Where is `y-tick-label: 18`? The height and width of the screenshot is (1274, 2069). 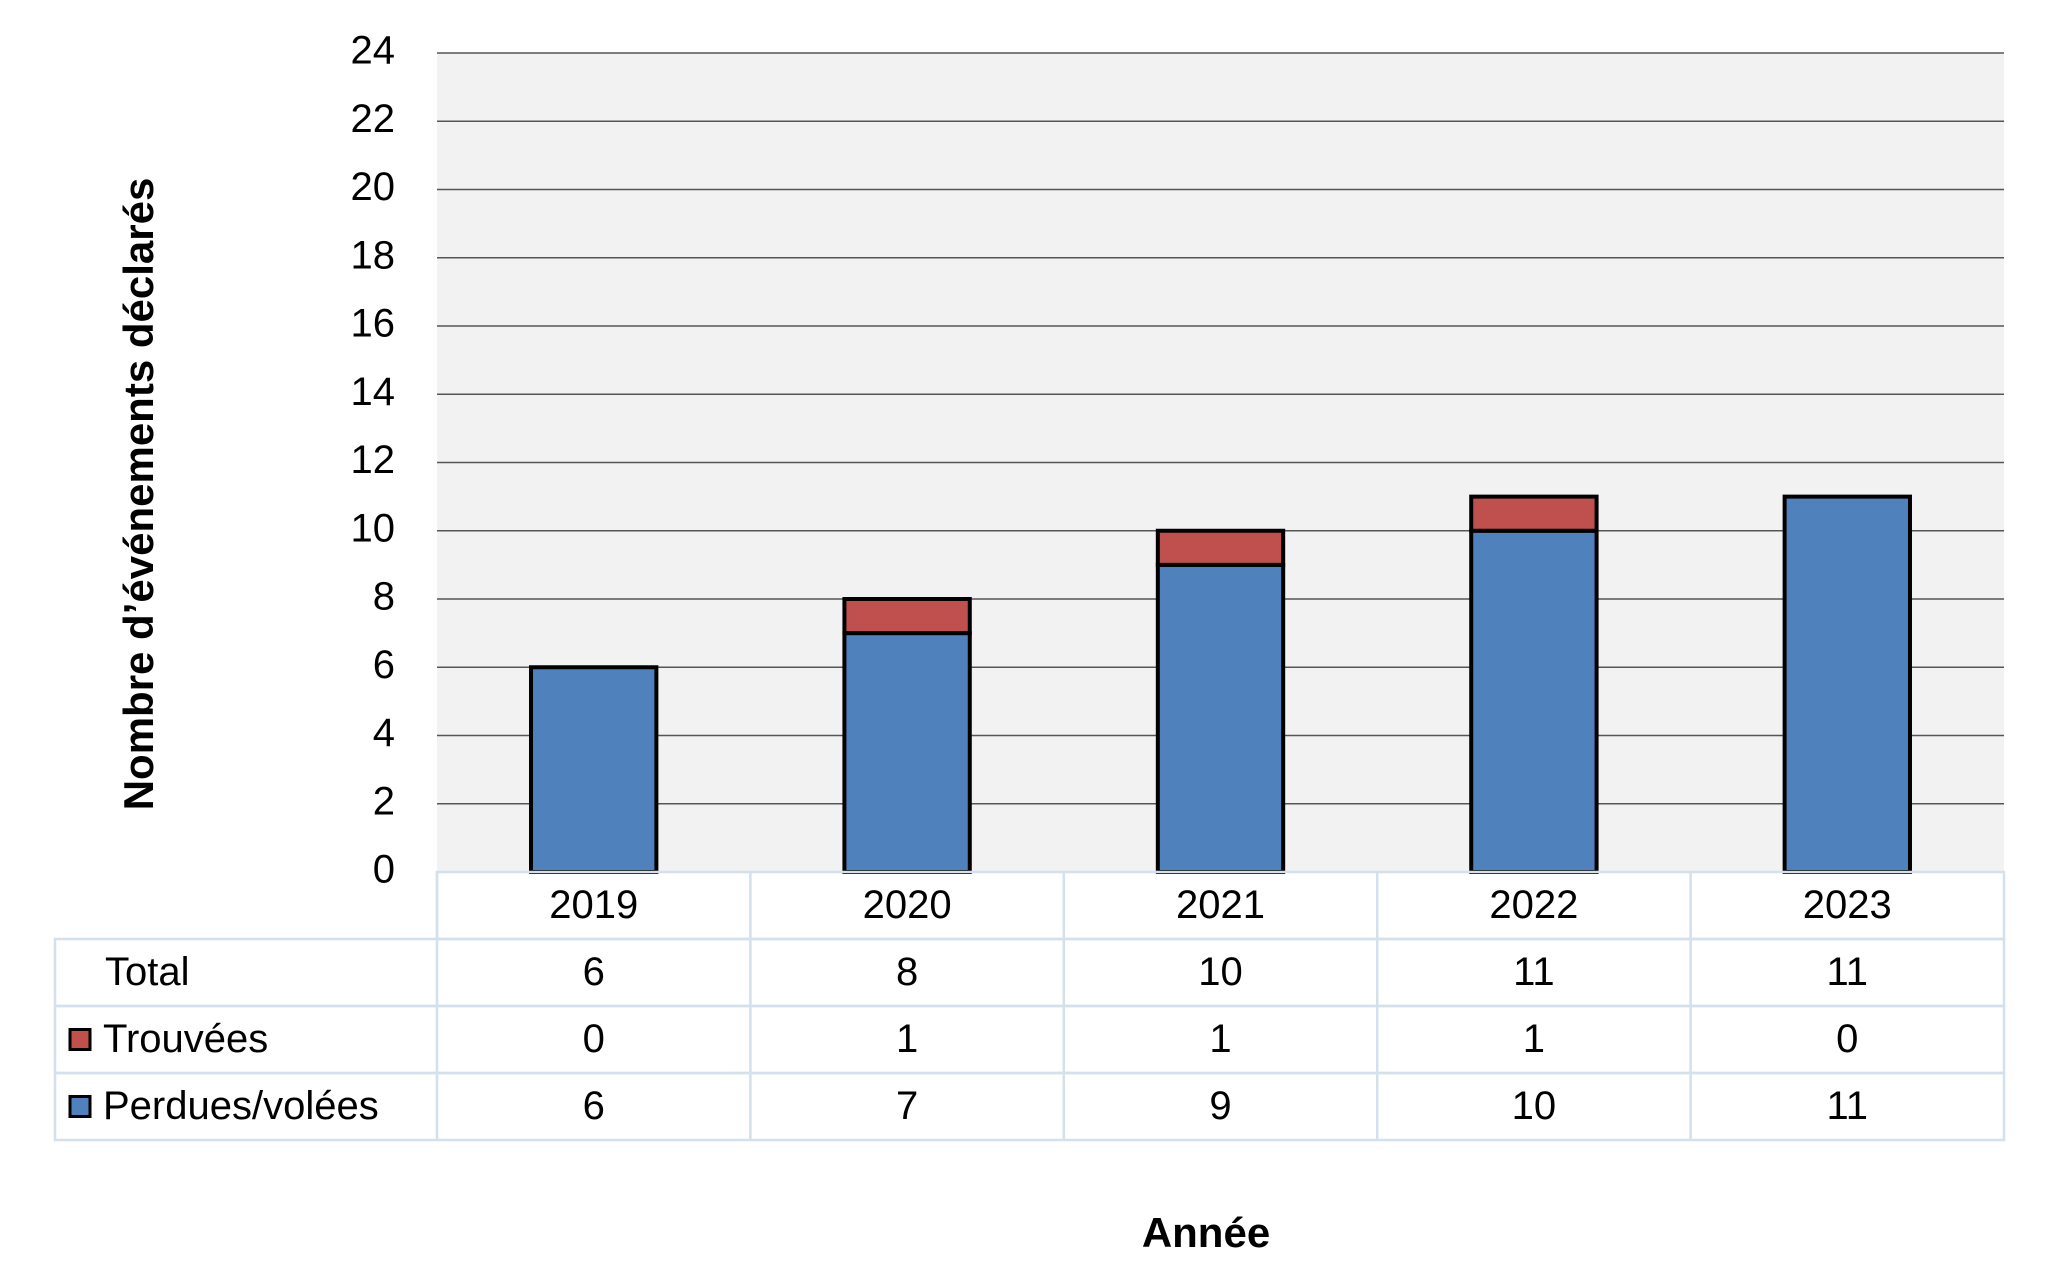 y-tick-label: 18 is located at coordinates (373, 255).